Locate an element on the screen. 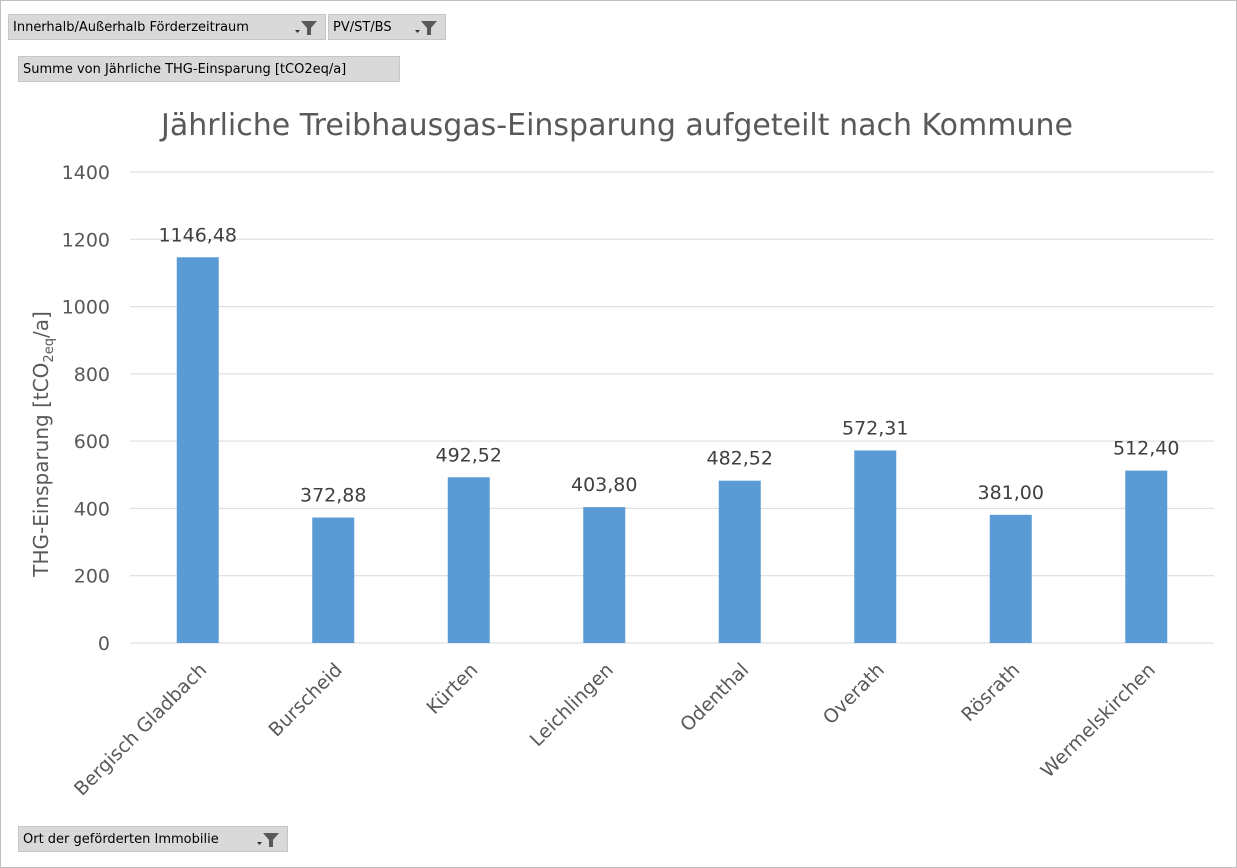 The height and width of the screenshot is (868, 1237). period-filter-button: Innerhalb/Außerhalb Förderzeitraum is located at coordinates (167, 27).